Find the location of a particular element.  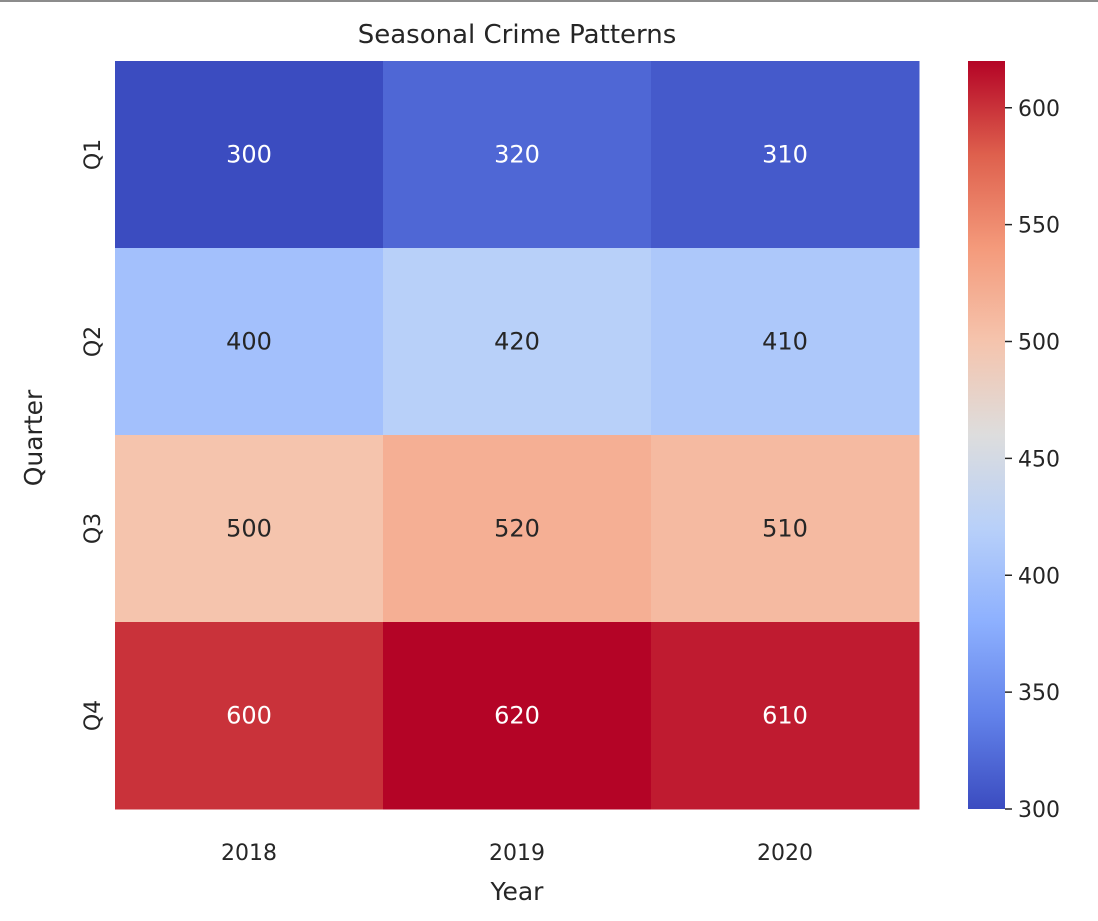

y-axis-label: Quarter is located at coordinates (33, 437).